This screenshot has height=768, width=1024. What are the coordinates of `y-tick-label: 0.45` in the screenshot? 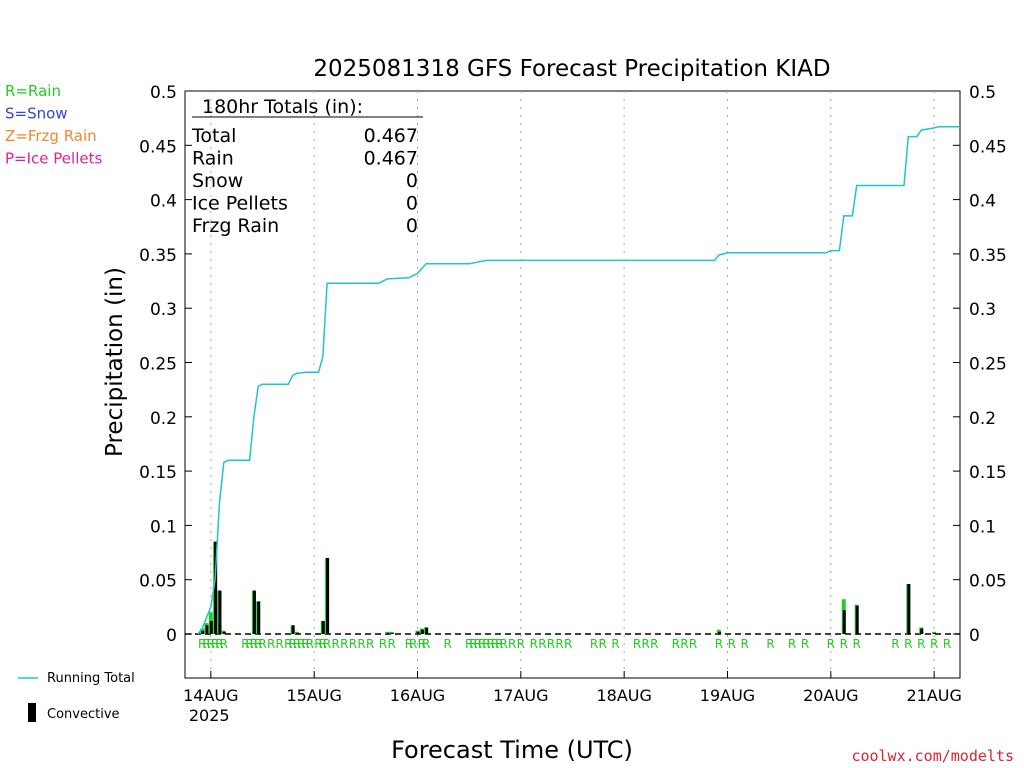 It's located at (158, 147).